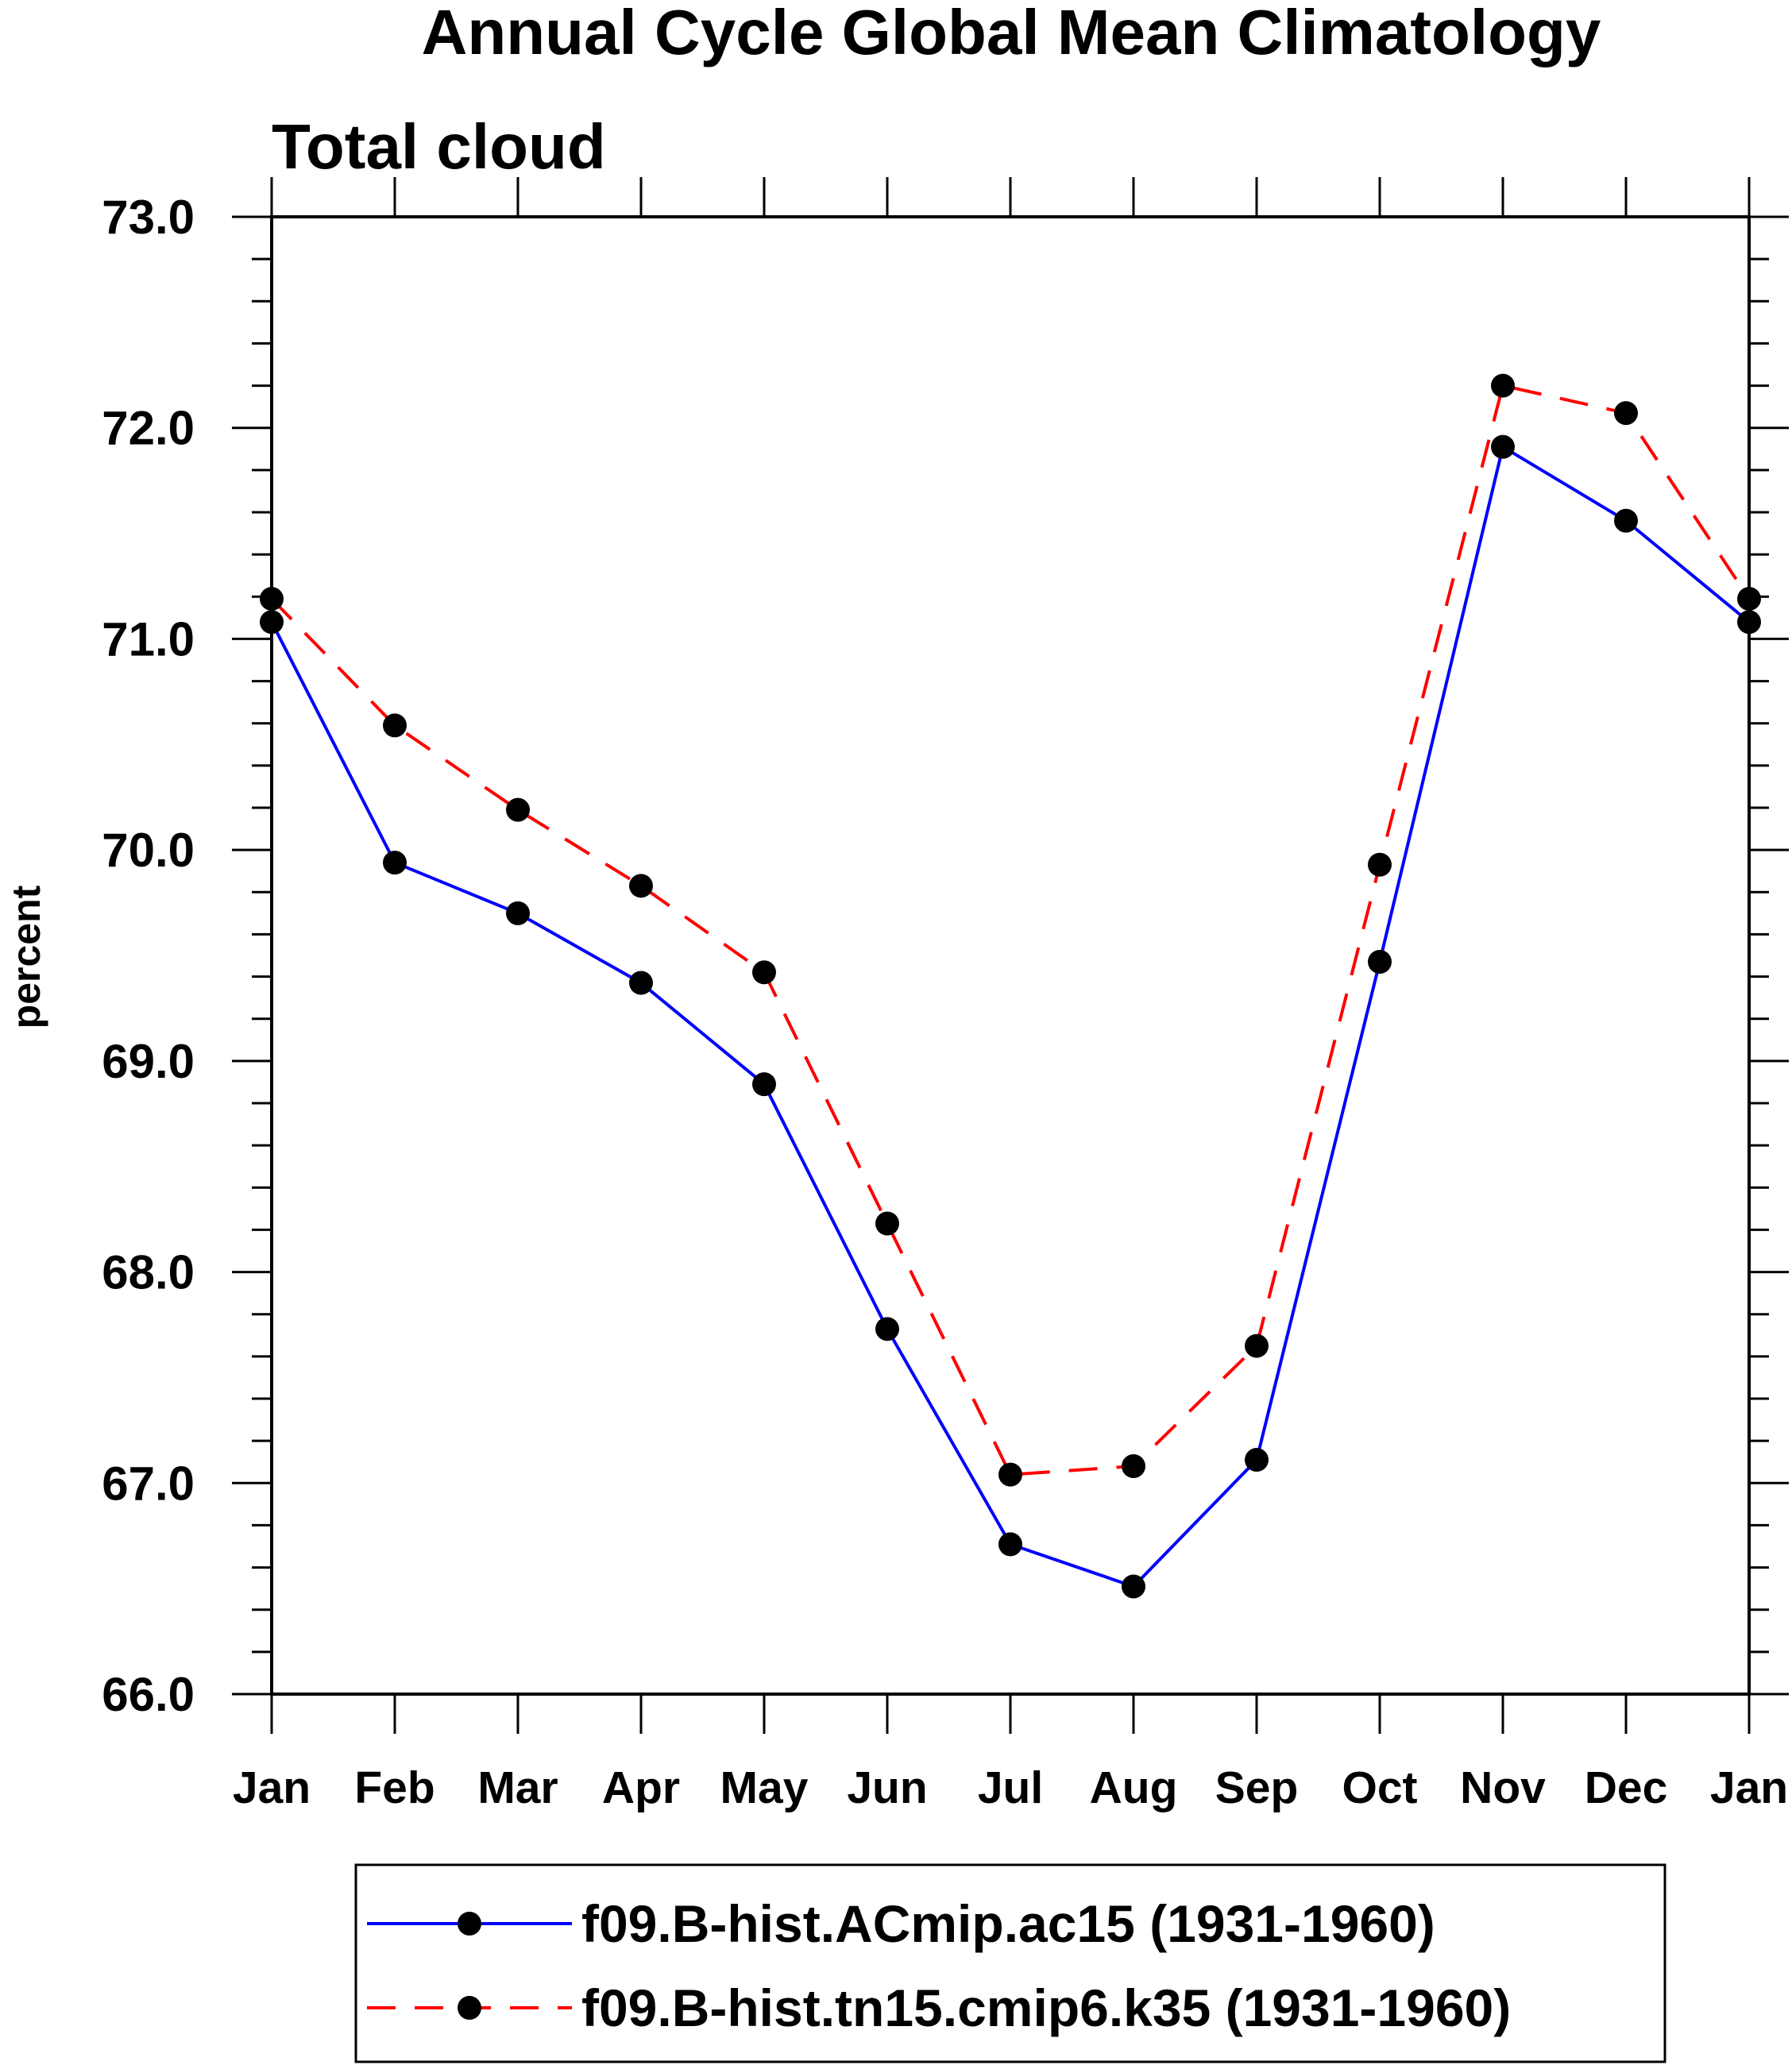 The image size is (1792, 2065). I want to click on x-tick-label: Nov, so click(1503, 1787).